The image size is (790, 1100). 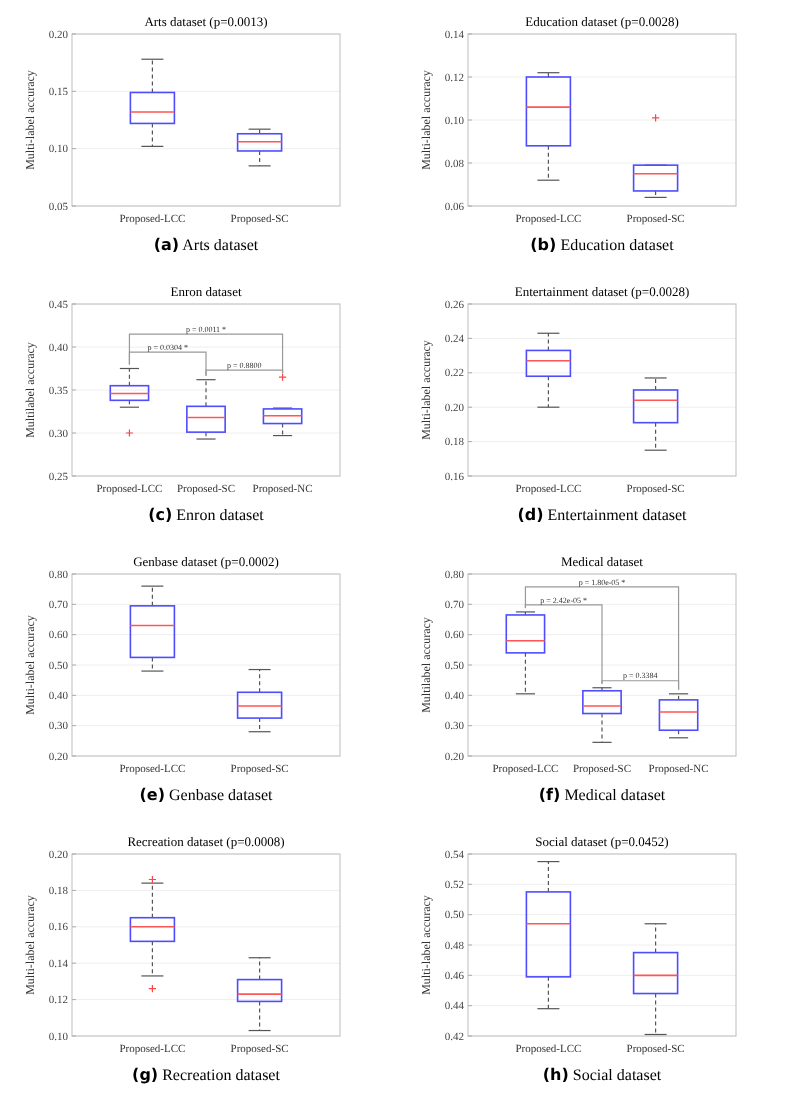 What do you see at coordinates (603, 245) in the screenshot?
I see `text: (b) Education dataset` at bounding box center [603, 245].